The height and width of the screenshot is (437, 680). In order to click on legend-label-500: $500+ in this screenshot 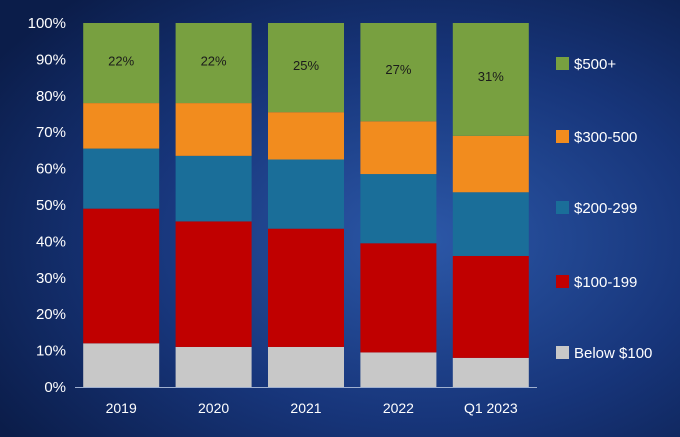, I will do `click(595, 64)`.